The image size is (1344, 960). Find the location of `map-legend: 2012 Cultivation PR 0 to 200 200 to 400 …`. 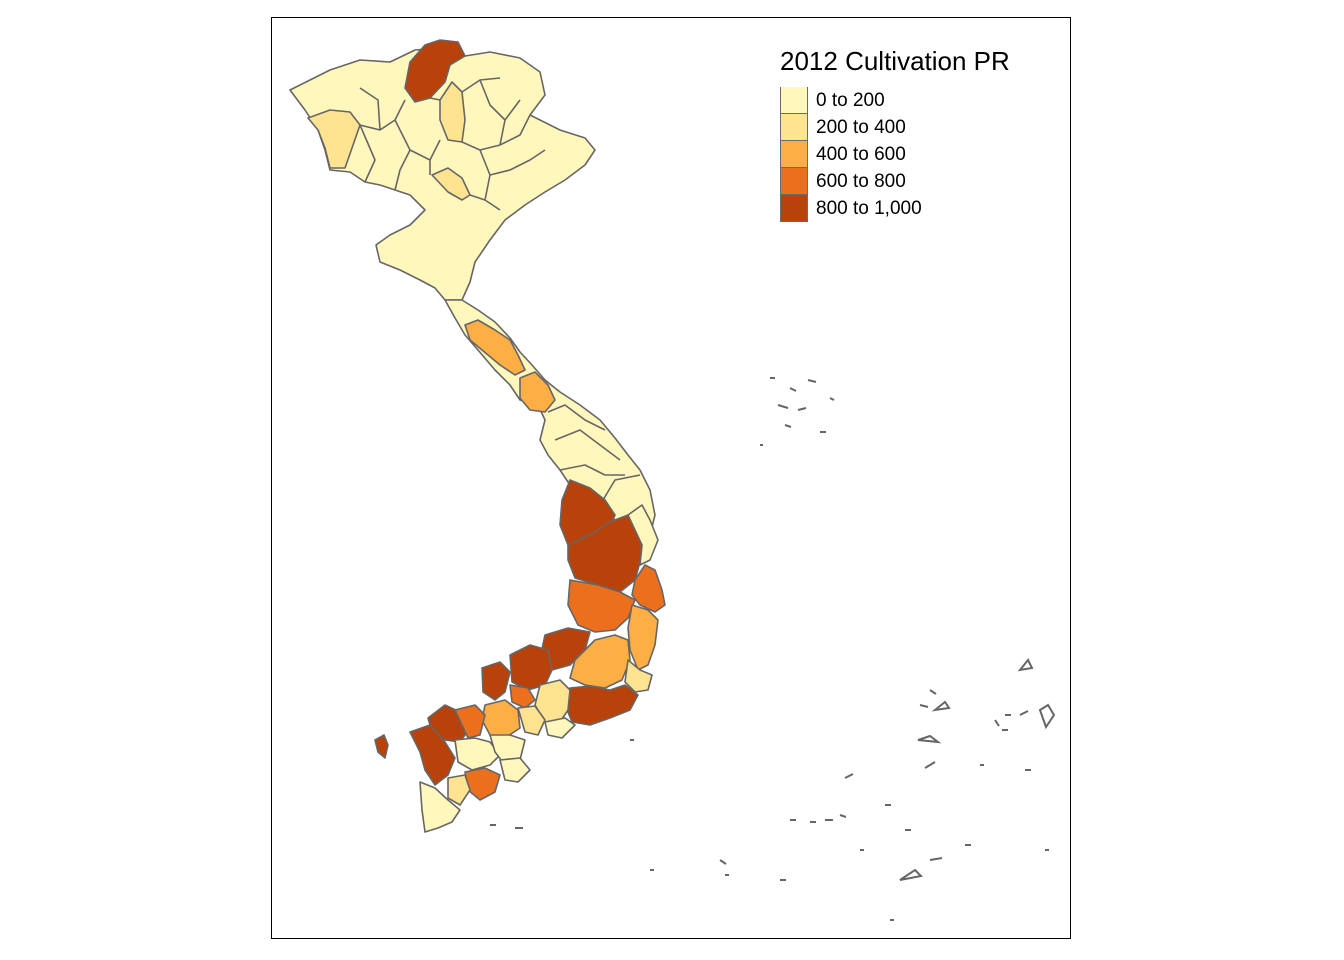

map-legend: 2012 Cultivation PR 0 to 200 200 to 400 … is located at coordinates (895, 134).